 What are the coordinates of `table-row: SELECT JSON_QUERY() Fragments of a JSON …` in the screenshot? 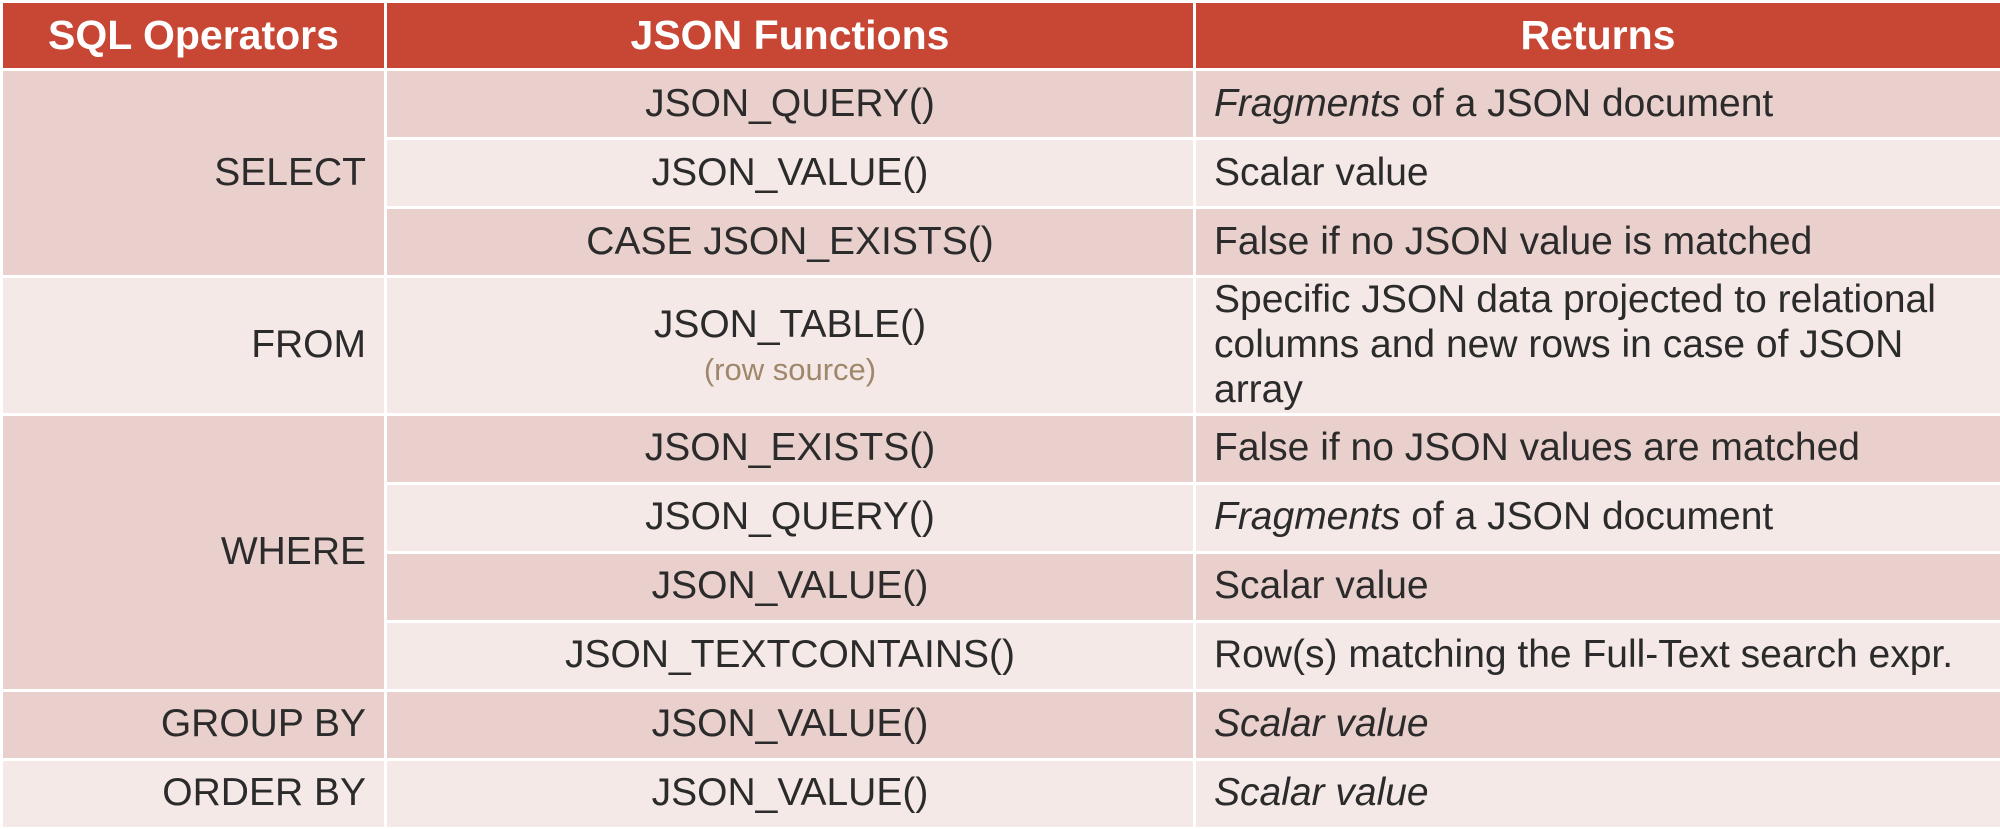 It's located at (1001, 104).